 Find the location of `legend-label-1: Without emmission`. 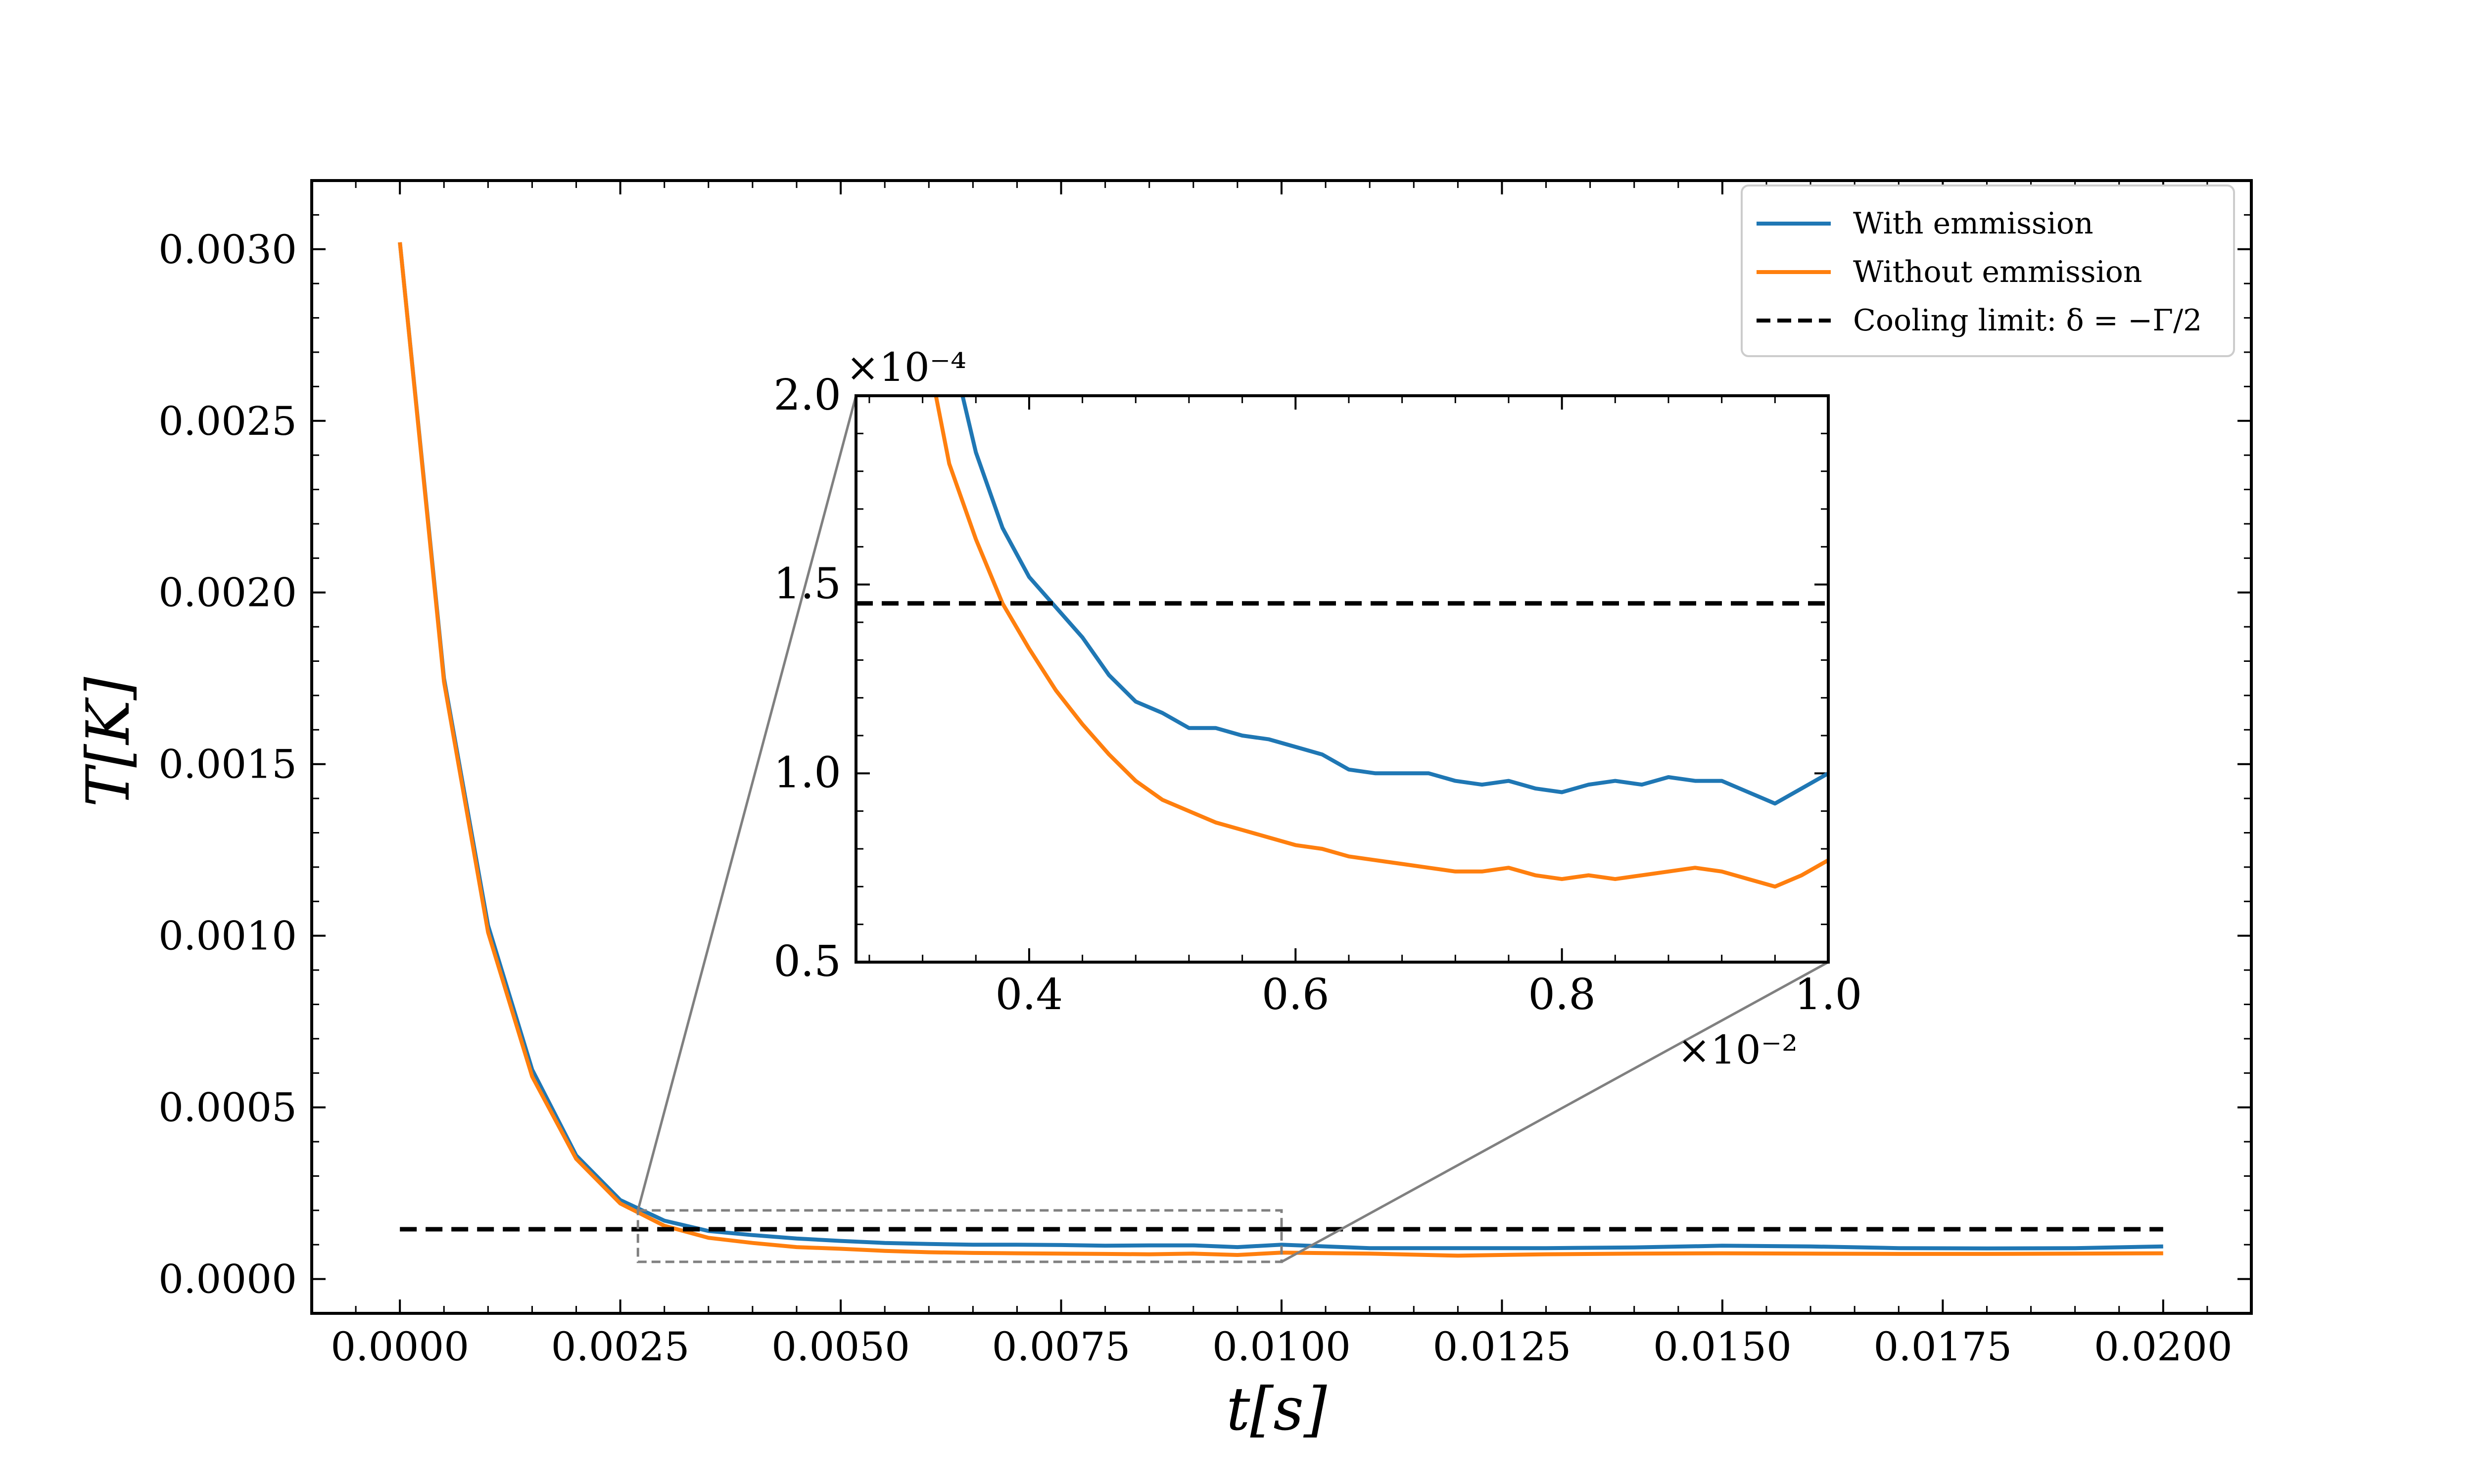

legend-label-1: Without emmission is located at coordinates (1998, 272).